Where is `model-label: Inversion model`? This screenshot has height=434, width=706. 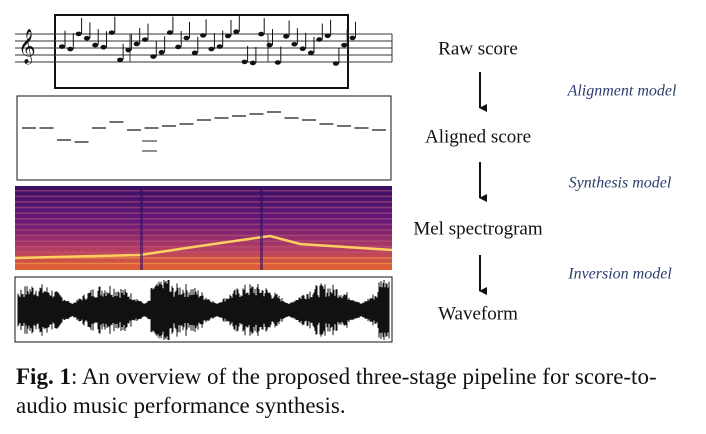 model-label: Inversion model is located at coordinates (619, 274).